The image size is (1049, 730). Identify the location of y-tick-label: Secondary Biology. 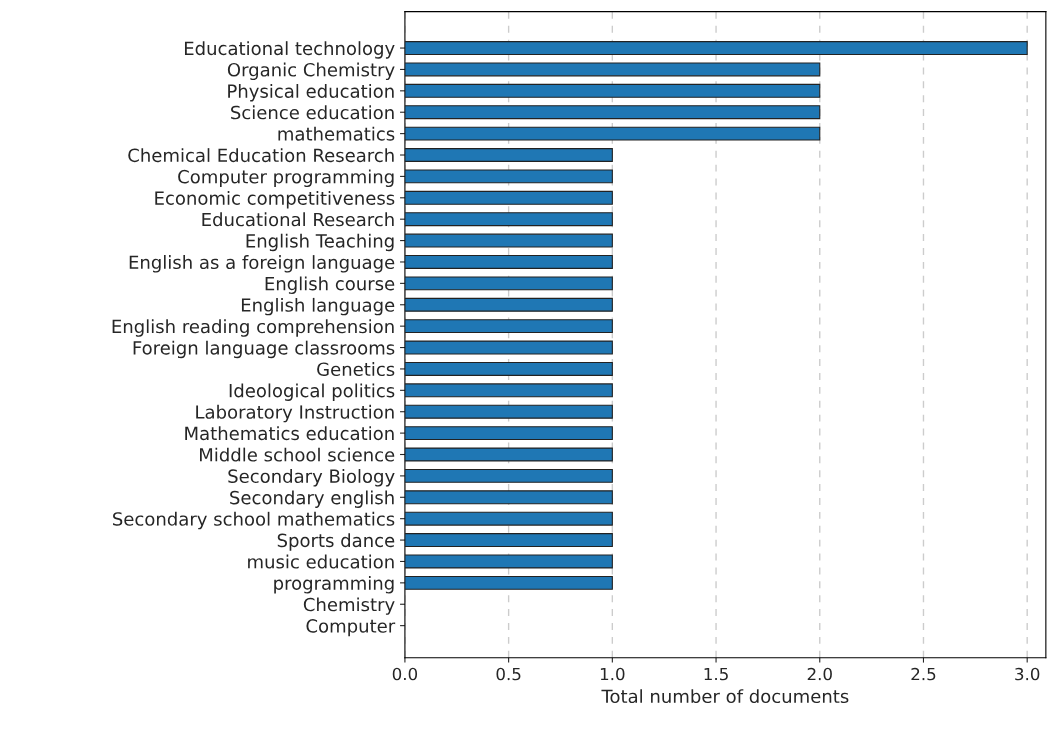
(311, 478).